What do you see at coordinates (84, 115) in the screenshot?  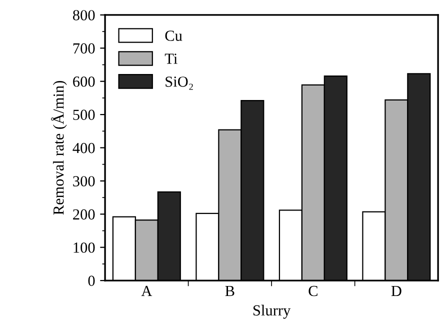 I see `y-tick-label: 500` at bounding box center [84, 115].